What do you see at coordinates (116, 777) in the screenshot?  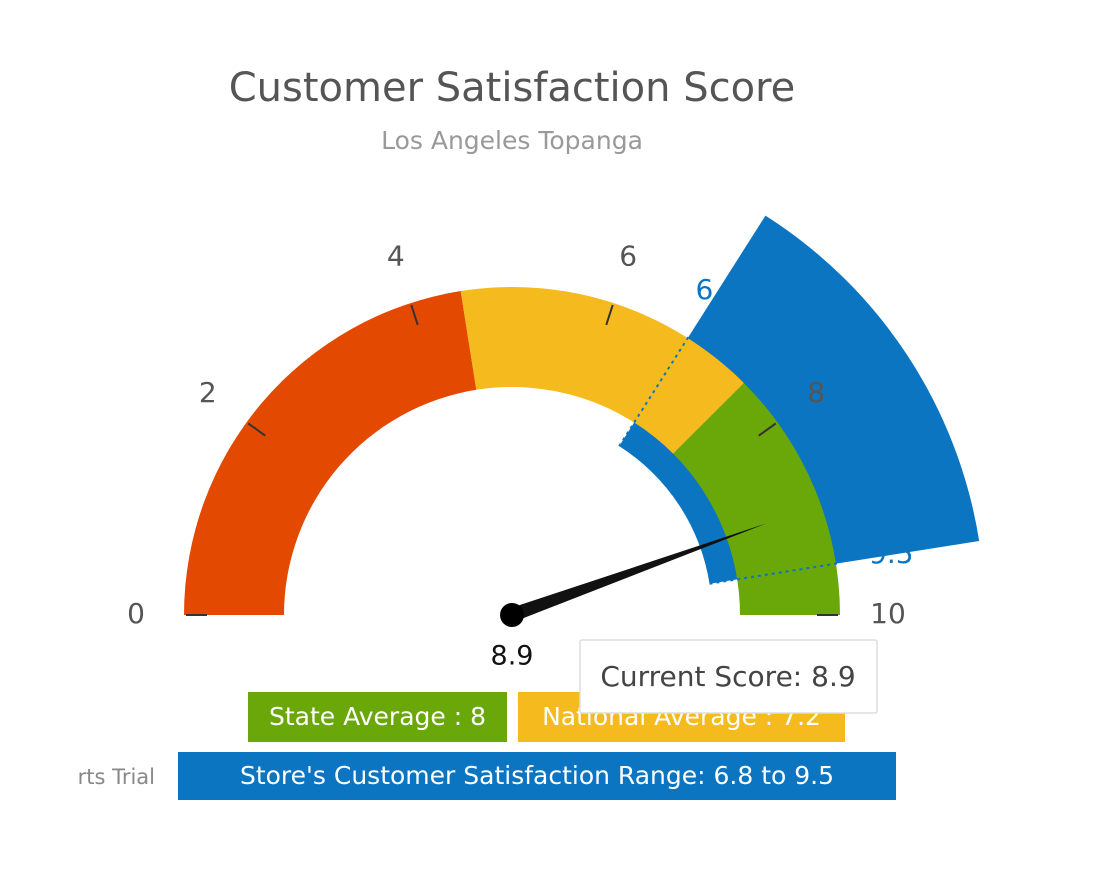 I see `watermark: rts Trial` at bounding box center [116, 777].